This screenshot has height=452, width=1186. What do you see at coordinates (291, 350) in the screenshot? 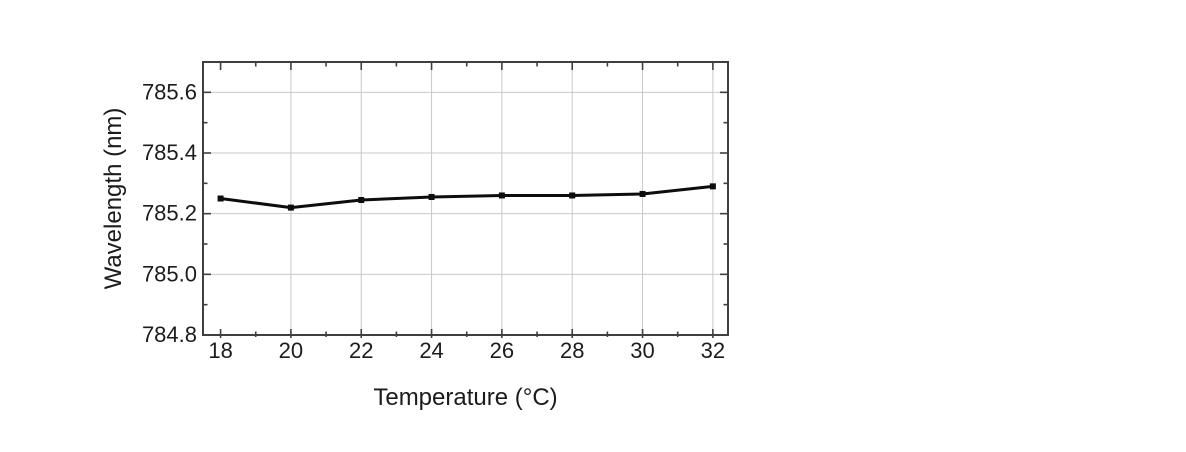
I see `x-tick-label: 20` at bounding box center [291, 350].